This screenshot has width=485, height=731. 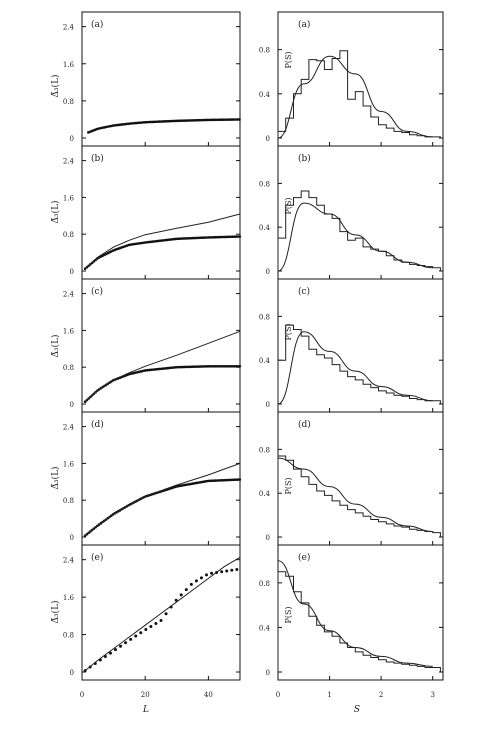 I want to click on ytick-label-right-c-0: 0, so click(x=268, y=405).